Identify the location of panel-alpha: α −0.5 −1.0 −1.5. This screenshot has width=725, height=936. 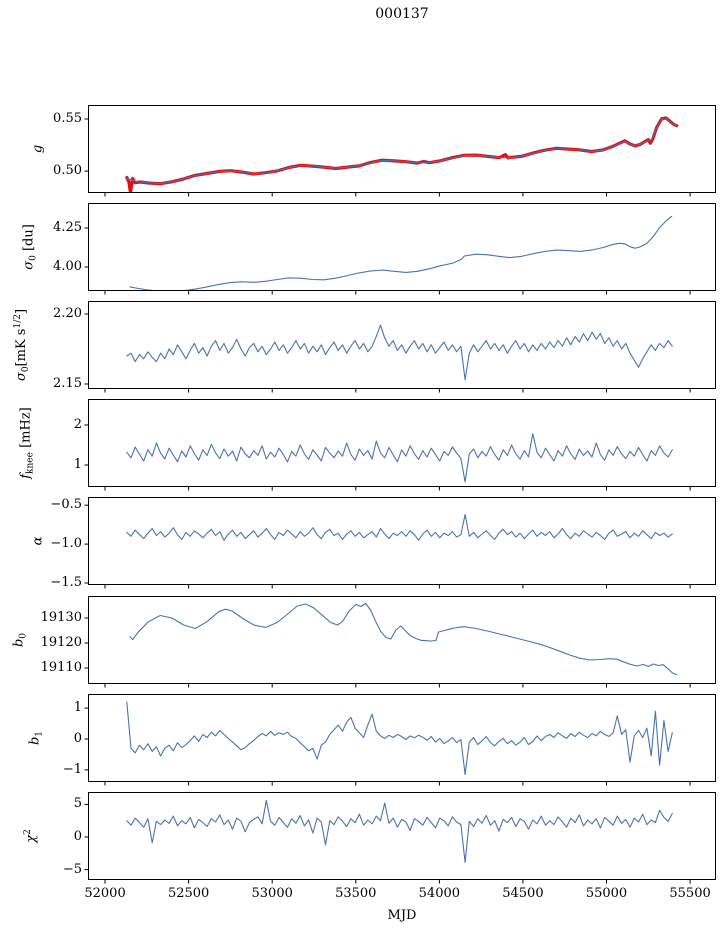
(362, 543).